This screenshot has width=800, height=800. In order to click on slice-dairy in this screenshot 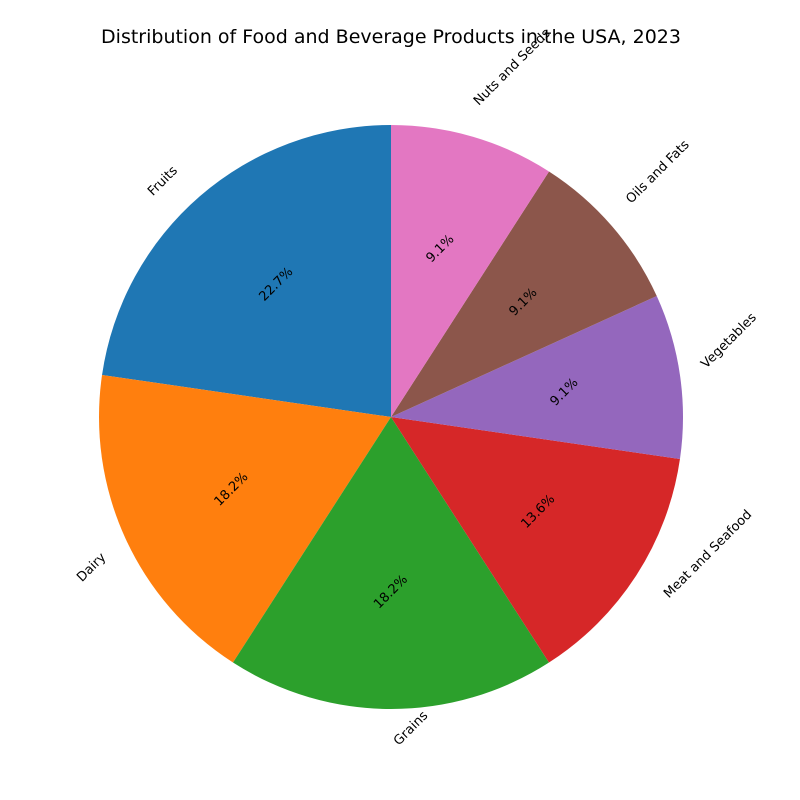, I will do `click(245, 518)`.